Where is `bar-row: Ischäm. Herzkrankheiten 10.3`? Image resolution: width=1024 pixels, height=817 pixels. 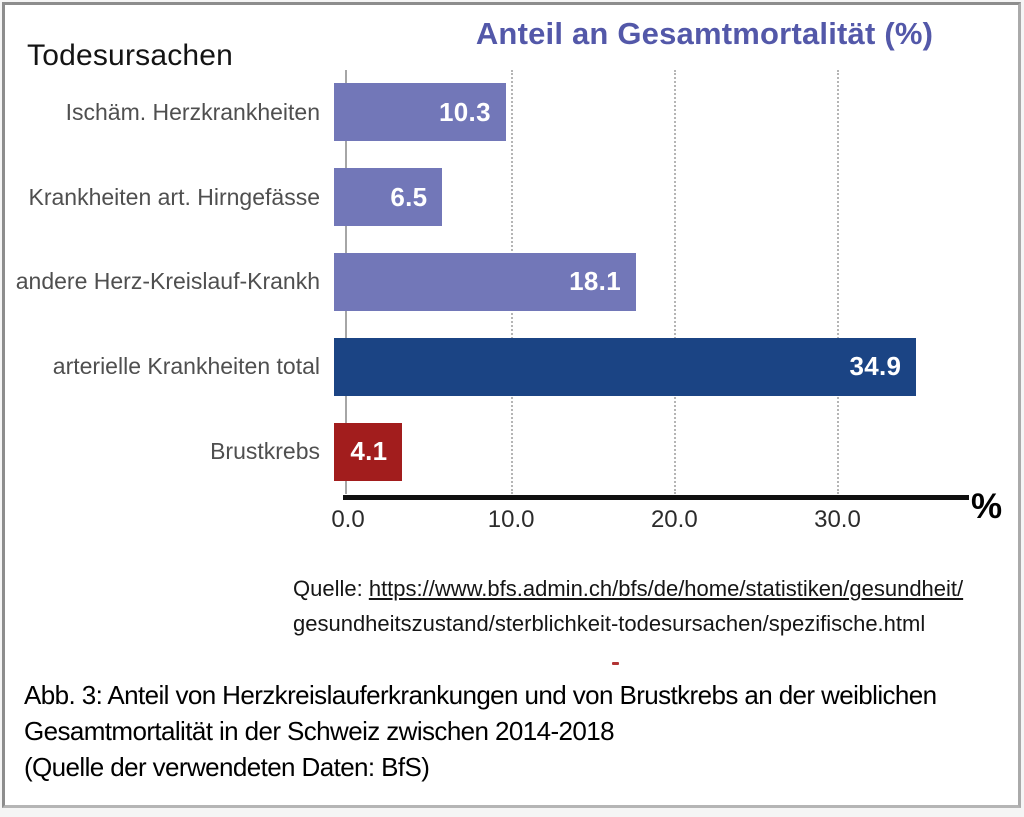
bar-row: Ischäm. Herzkrankheiten 10.3 is located at coordinates (486, 112).